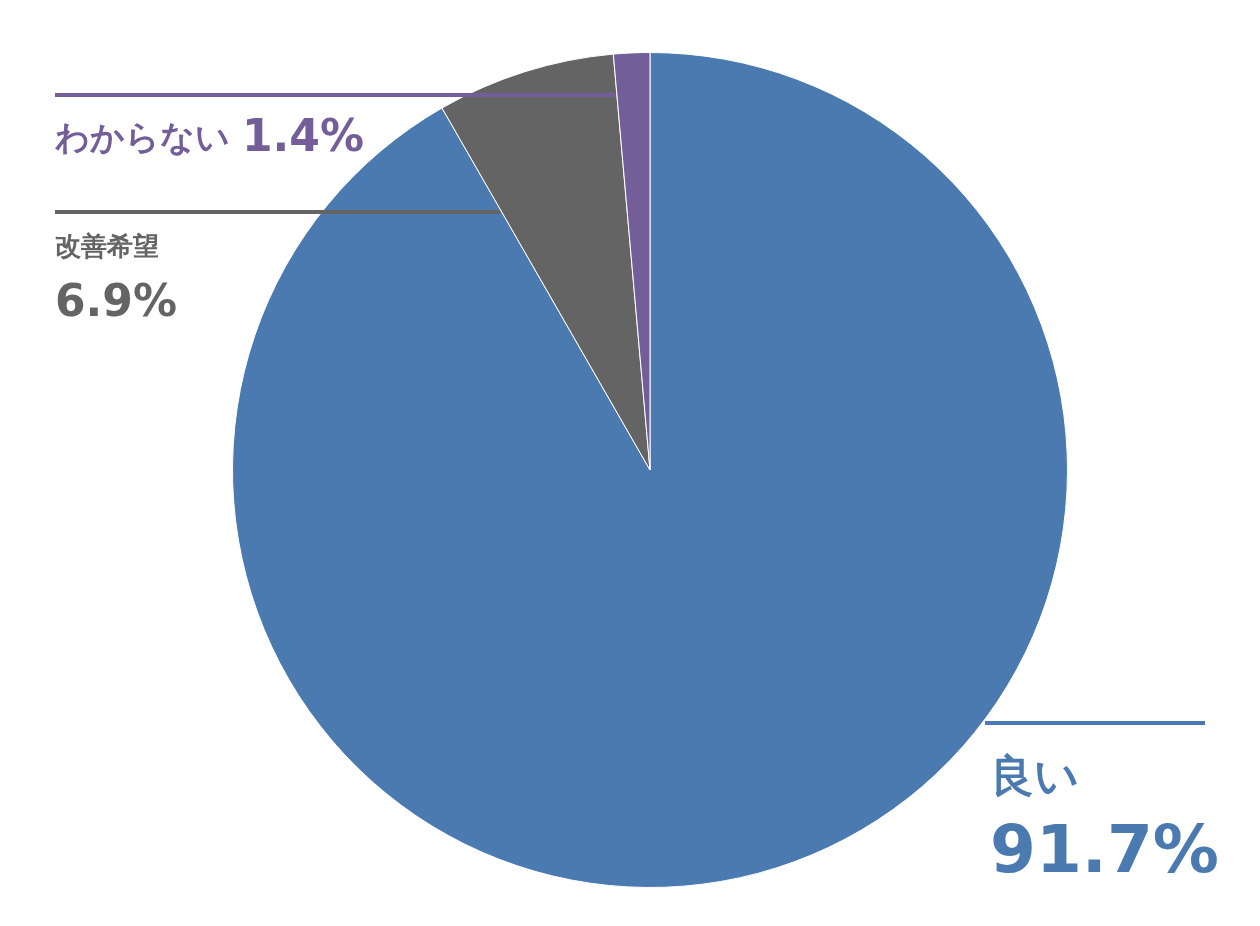  What do you see at coordinates (107, 245) in the screenshot?
I see `slice-label: 改善希望` at bounding box center [107, 245].